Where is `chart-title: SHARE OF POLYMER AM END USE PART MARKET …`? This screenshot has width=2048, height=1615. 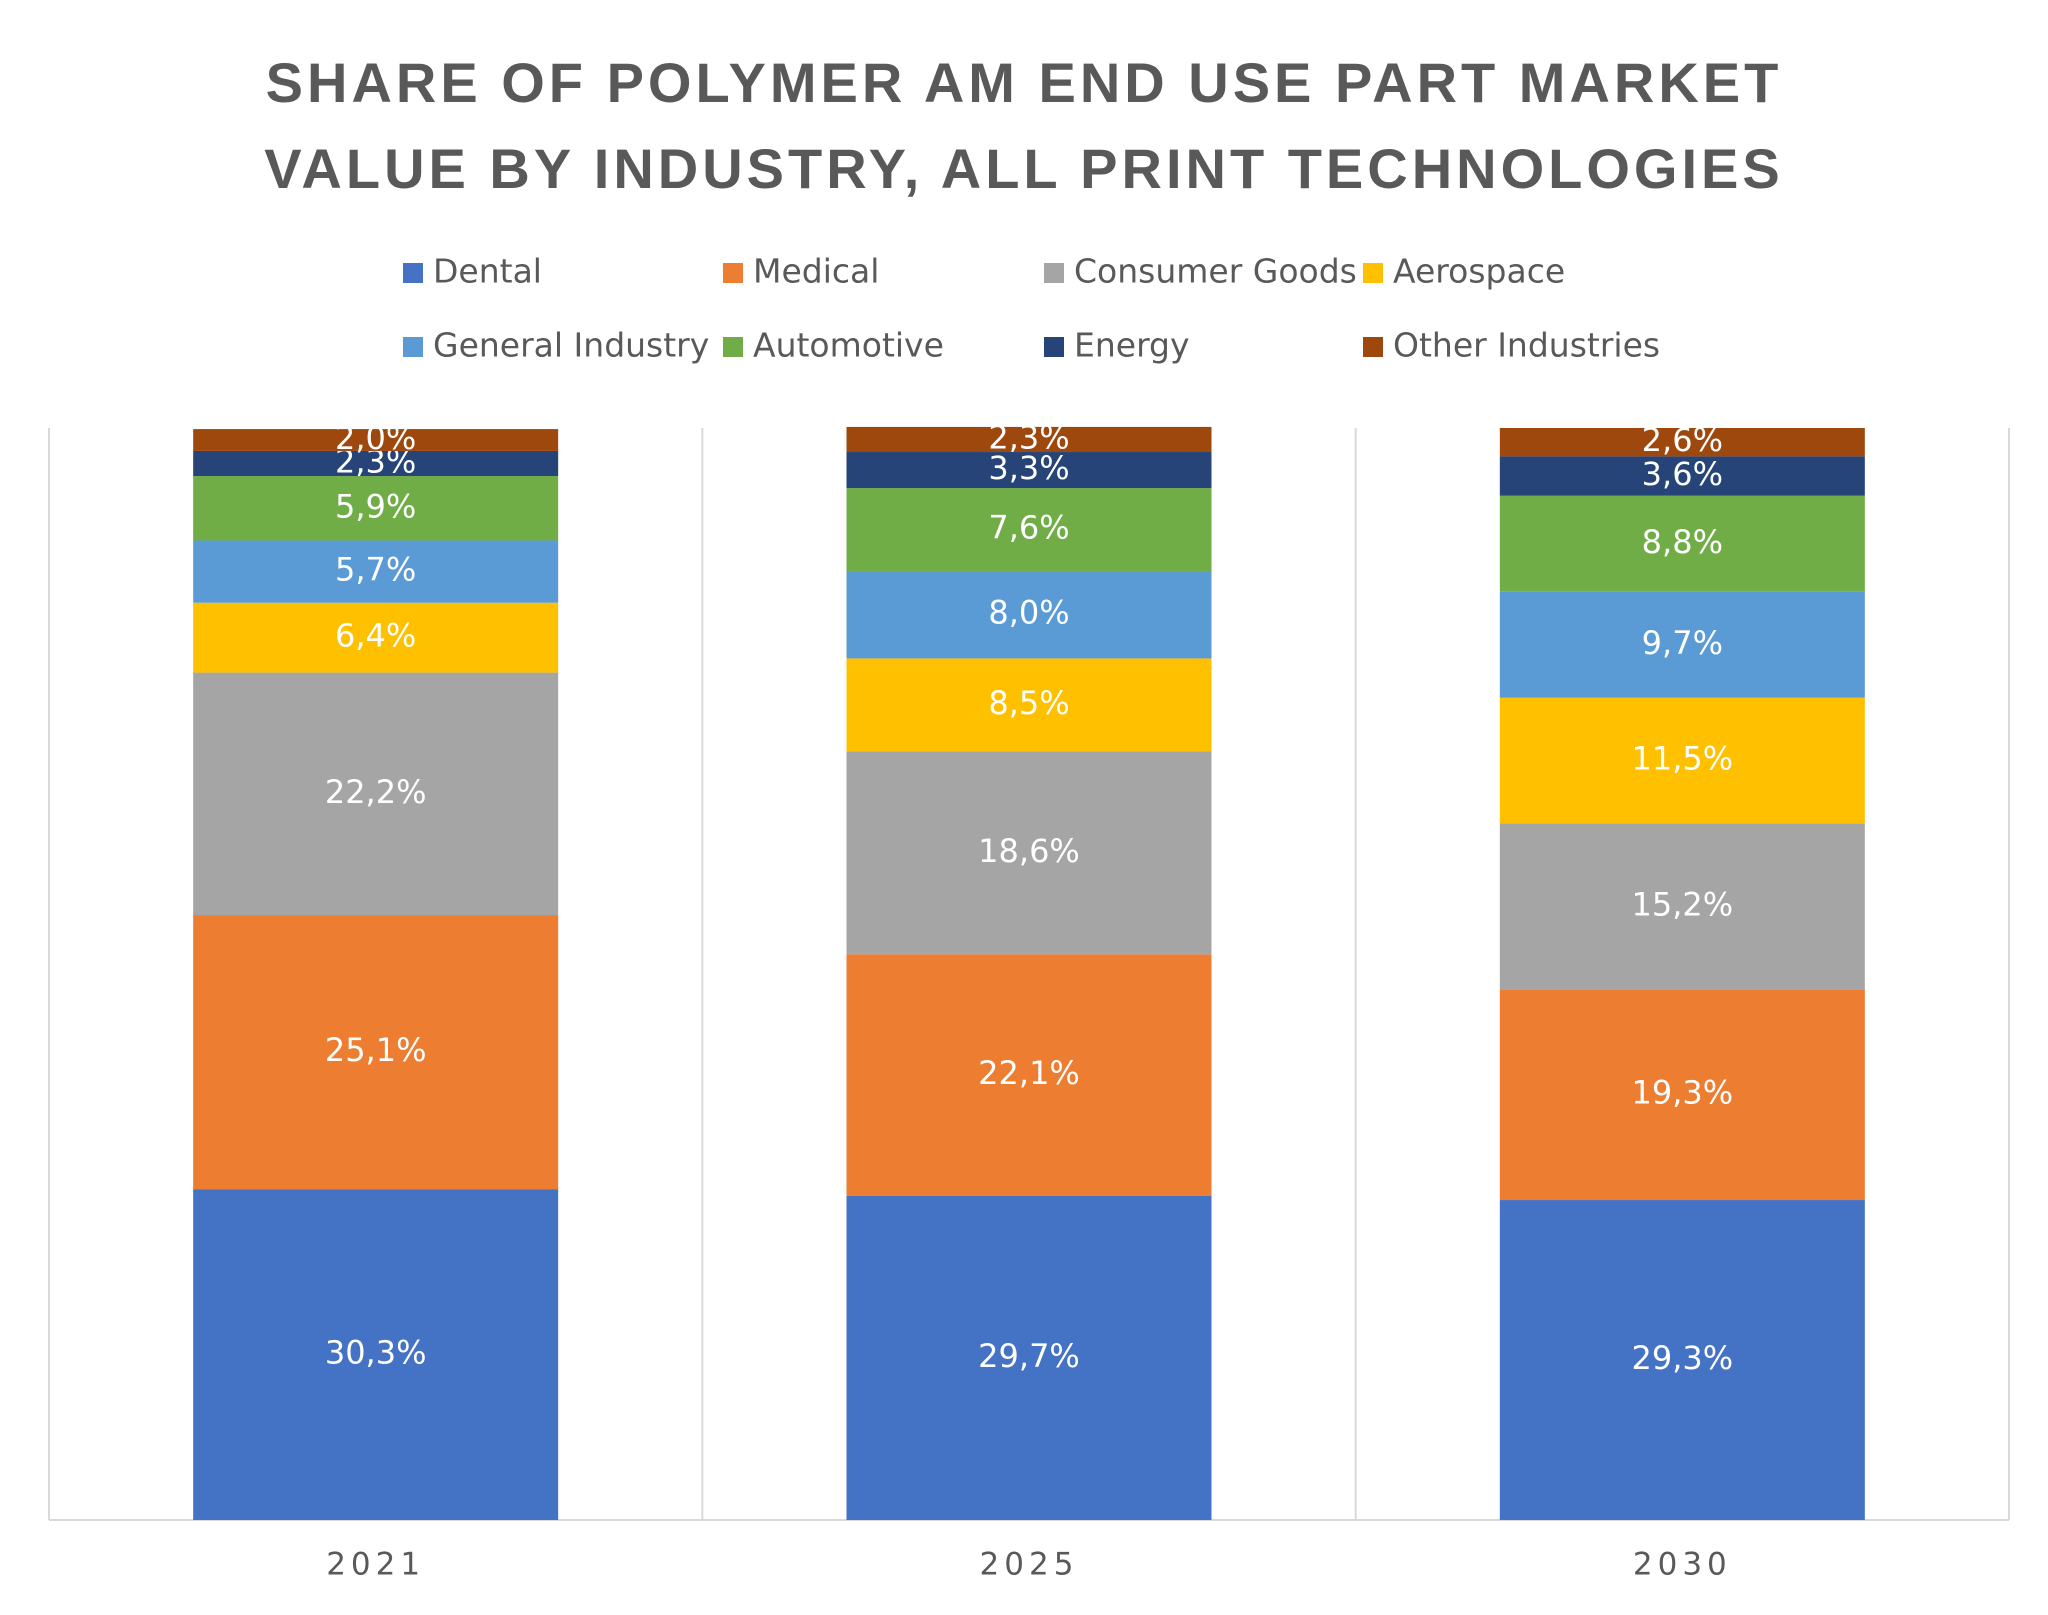
chart-title: SHARE OF POLYMER AM END USE PART MARKET … is located at coordinates (1024, 125).